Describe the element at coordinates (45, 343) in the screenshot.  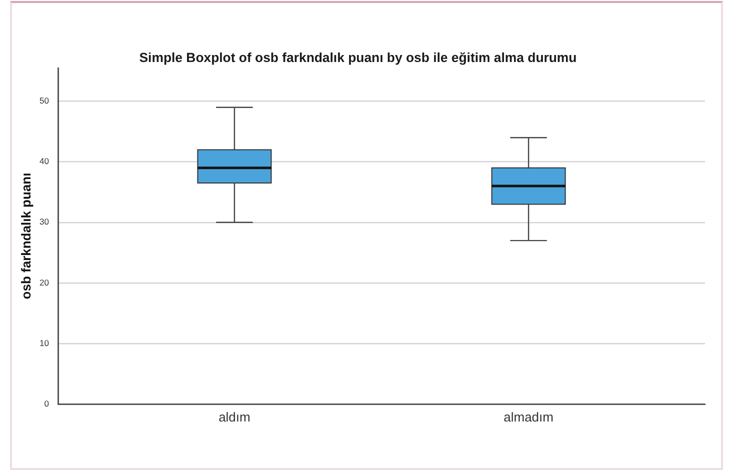
I see `y-tick-label: 10` at that location.